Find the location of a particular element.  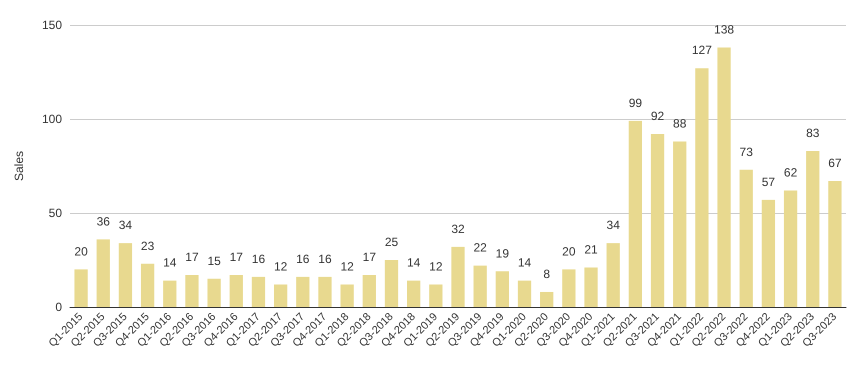

data-label: 138 is located at coordinates (724, 29).